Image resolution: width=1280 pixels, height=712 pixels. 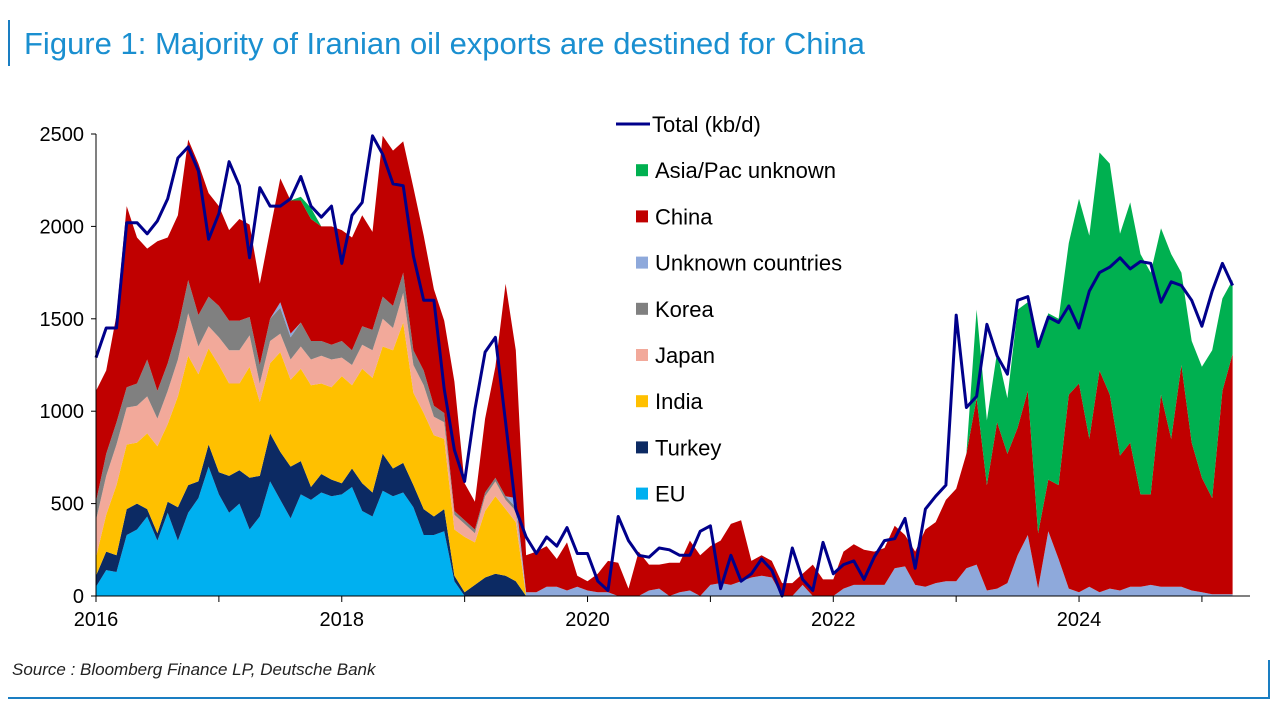 I want to click on legend-label: Unknown countries, so click(x=748, y=263).